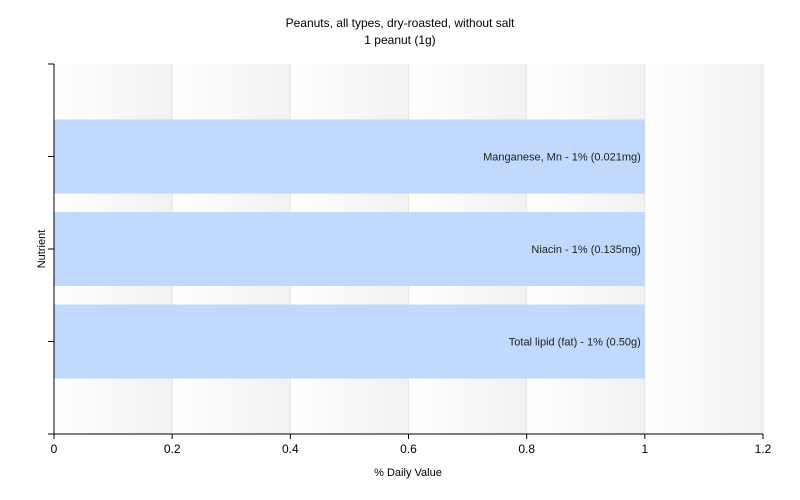  Describe the element at coordinates (703, 249) in the screenshot. I see `plot-band` at that location.